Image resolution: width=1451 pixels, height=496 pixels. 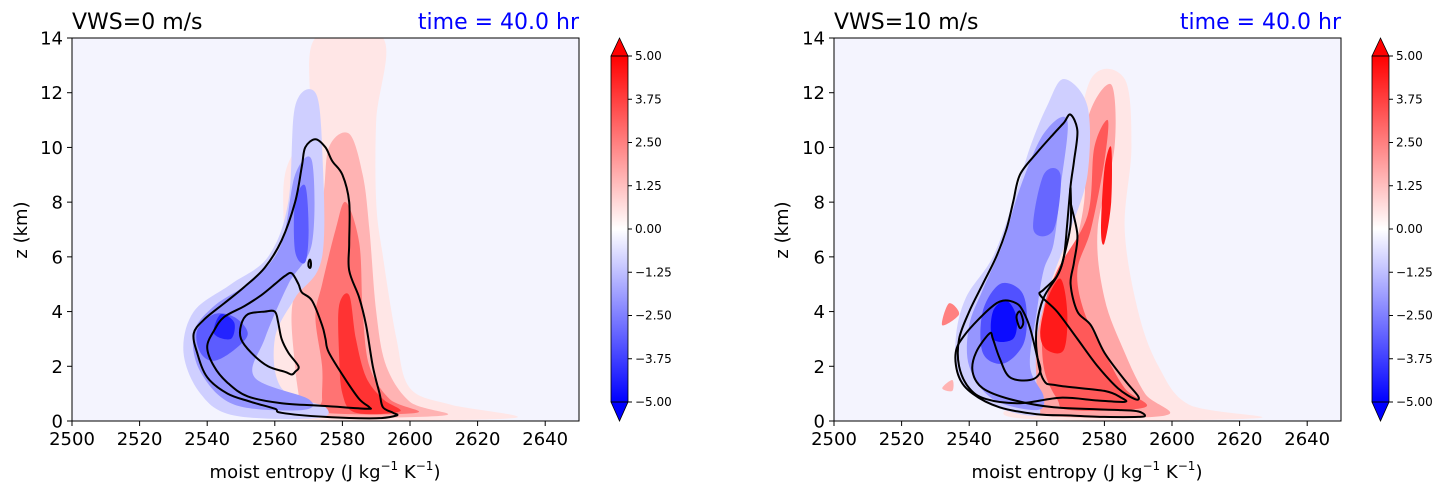 What do you see at coordinates (137, 22) in the screenshot?
I see `panel-title: VWS=0 m/s` at bounding box center [137, 22].